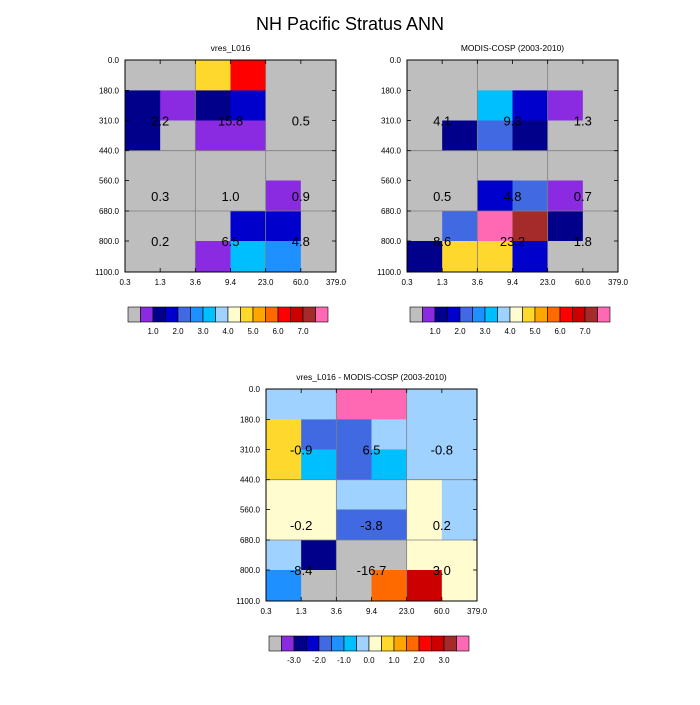  Describe the element at coordinates (442, 450) in the screenshot. I see `value-label: -0.8` at that location.